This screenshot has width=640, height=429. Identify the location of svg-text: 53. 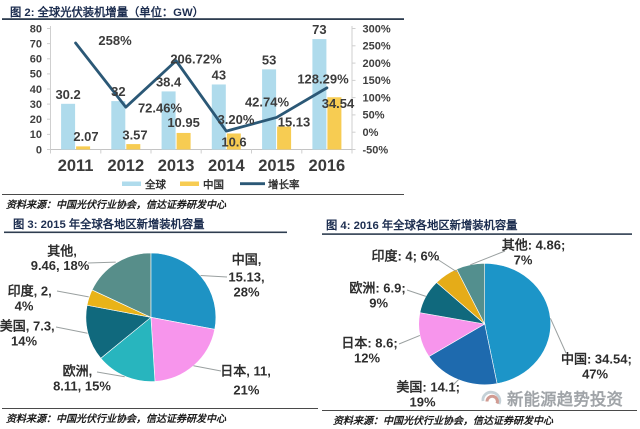
(269, 59).